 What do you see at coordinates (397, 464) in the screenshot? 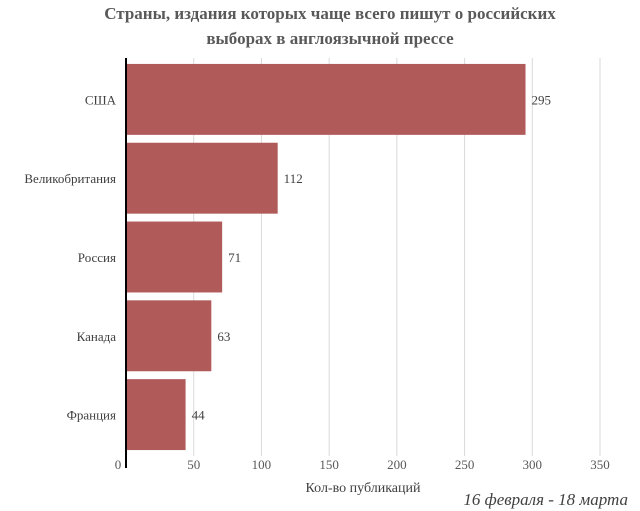
I see `x-tick-label: 200` at bounding box center [397, 464].